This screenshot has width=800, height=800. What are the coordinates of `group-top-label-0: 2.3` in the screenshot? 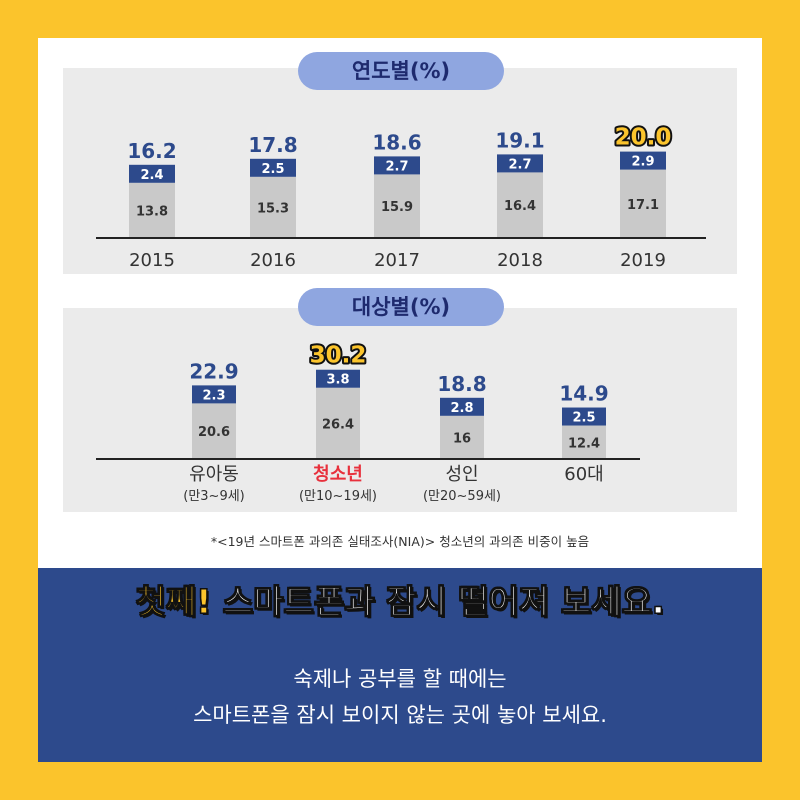 It's located at (213, 395).